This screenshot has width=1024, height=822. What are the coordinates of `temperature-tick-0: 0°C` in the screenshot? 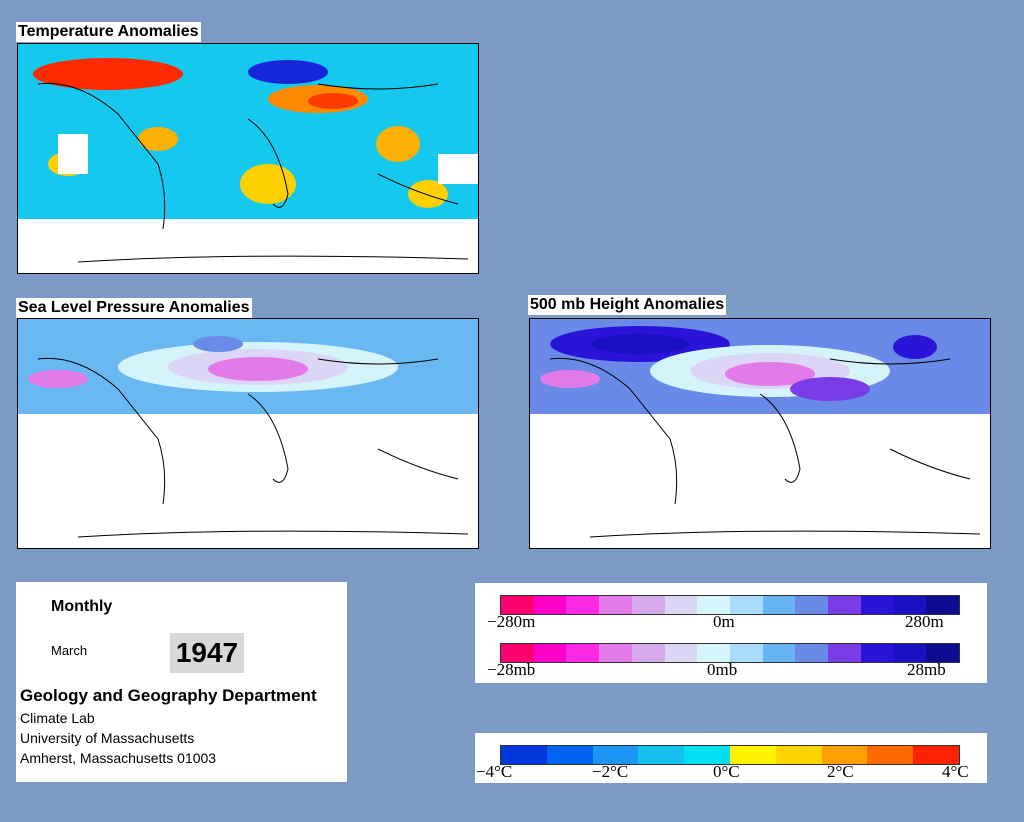 It's located at (726, 771).